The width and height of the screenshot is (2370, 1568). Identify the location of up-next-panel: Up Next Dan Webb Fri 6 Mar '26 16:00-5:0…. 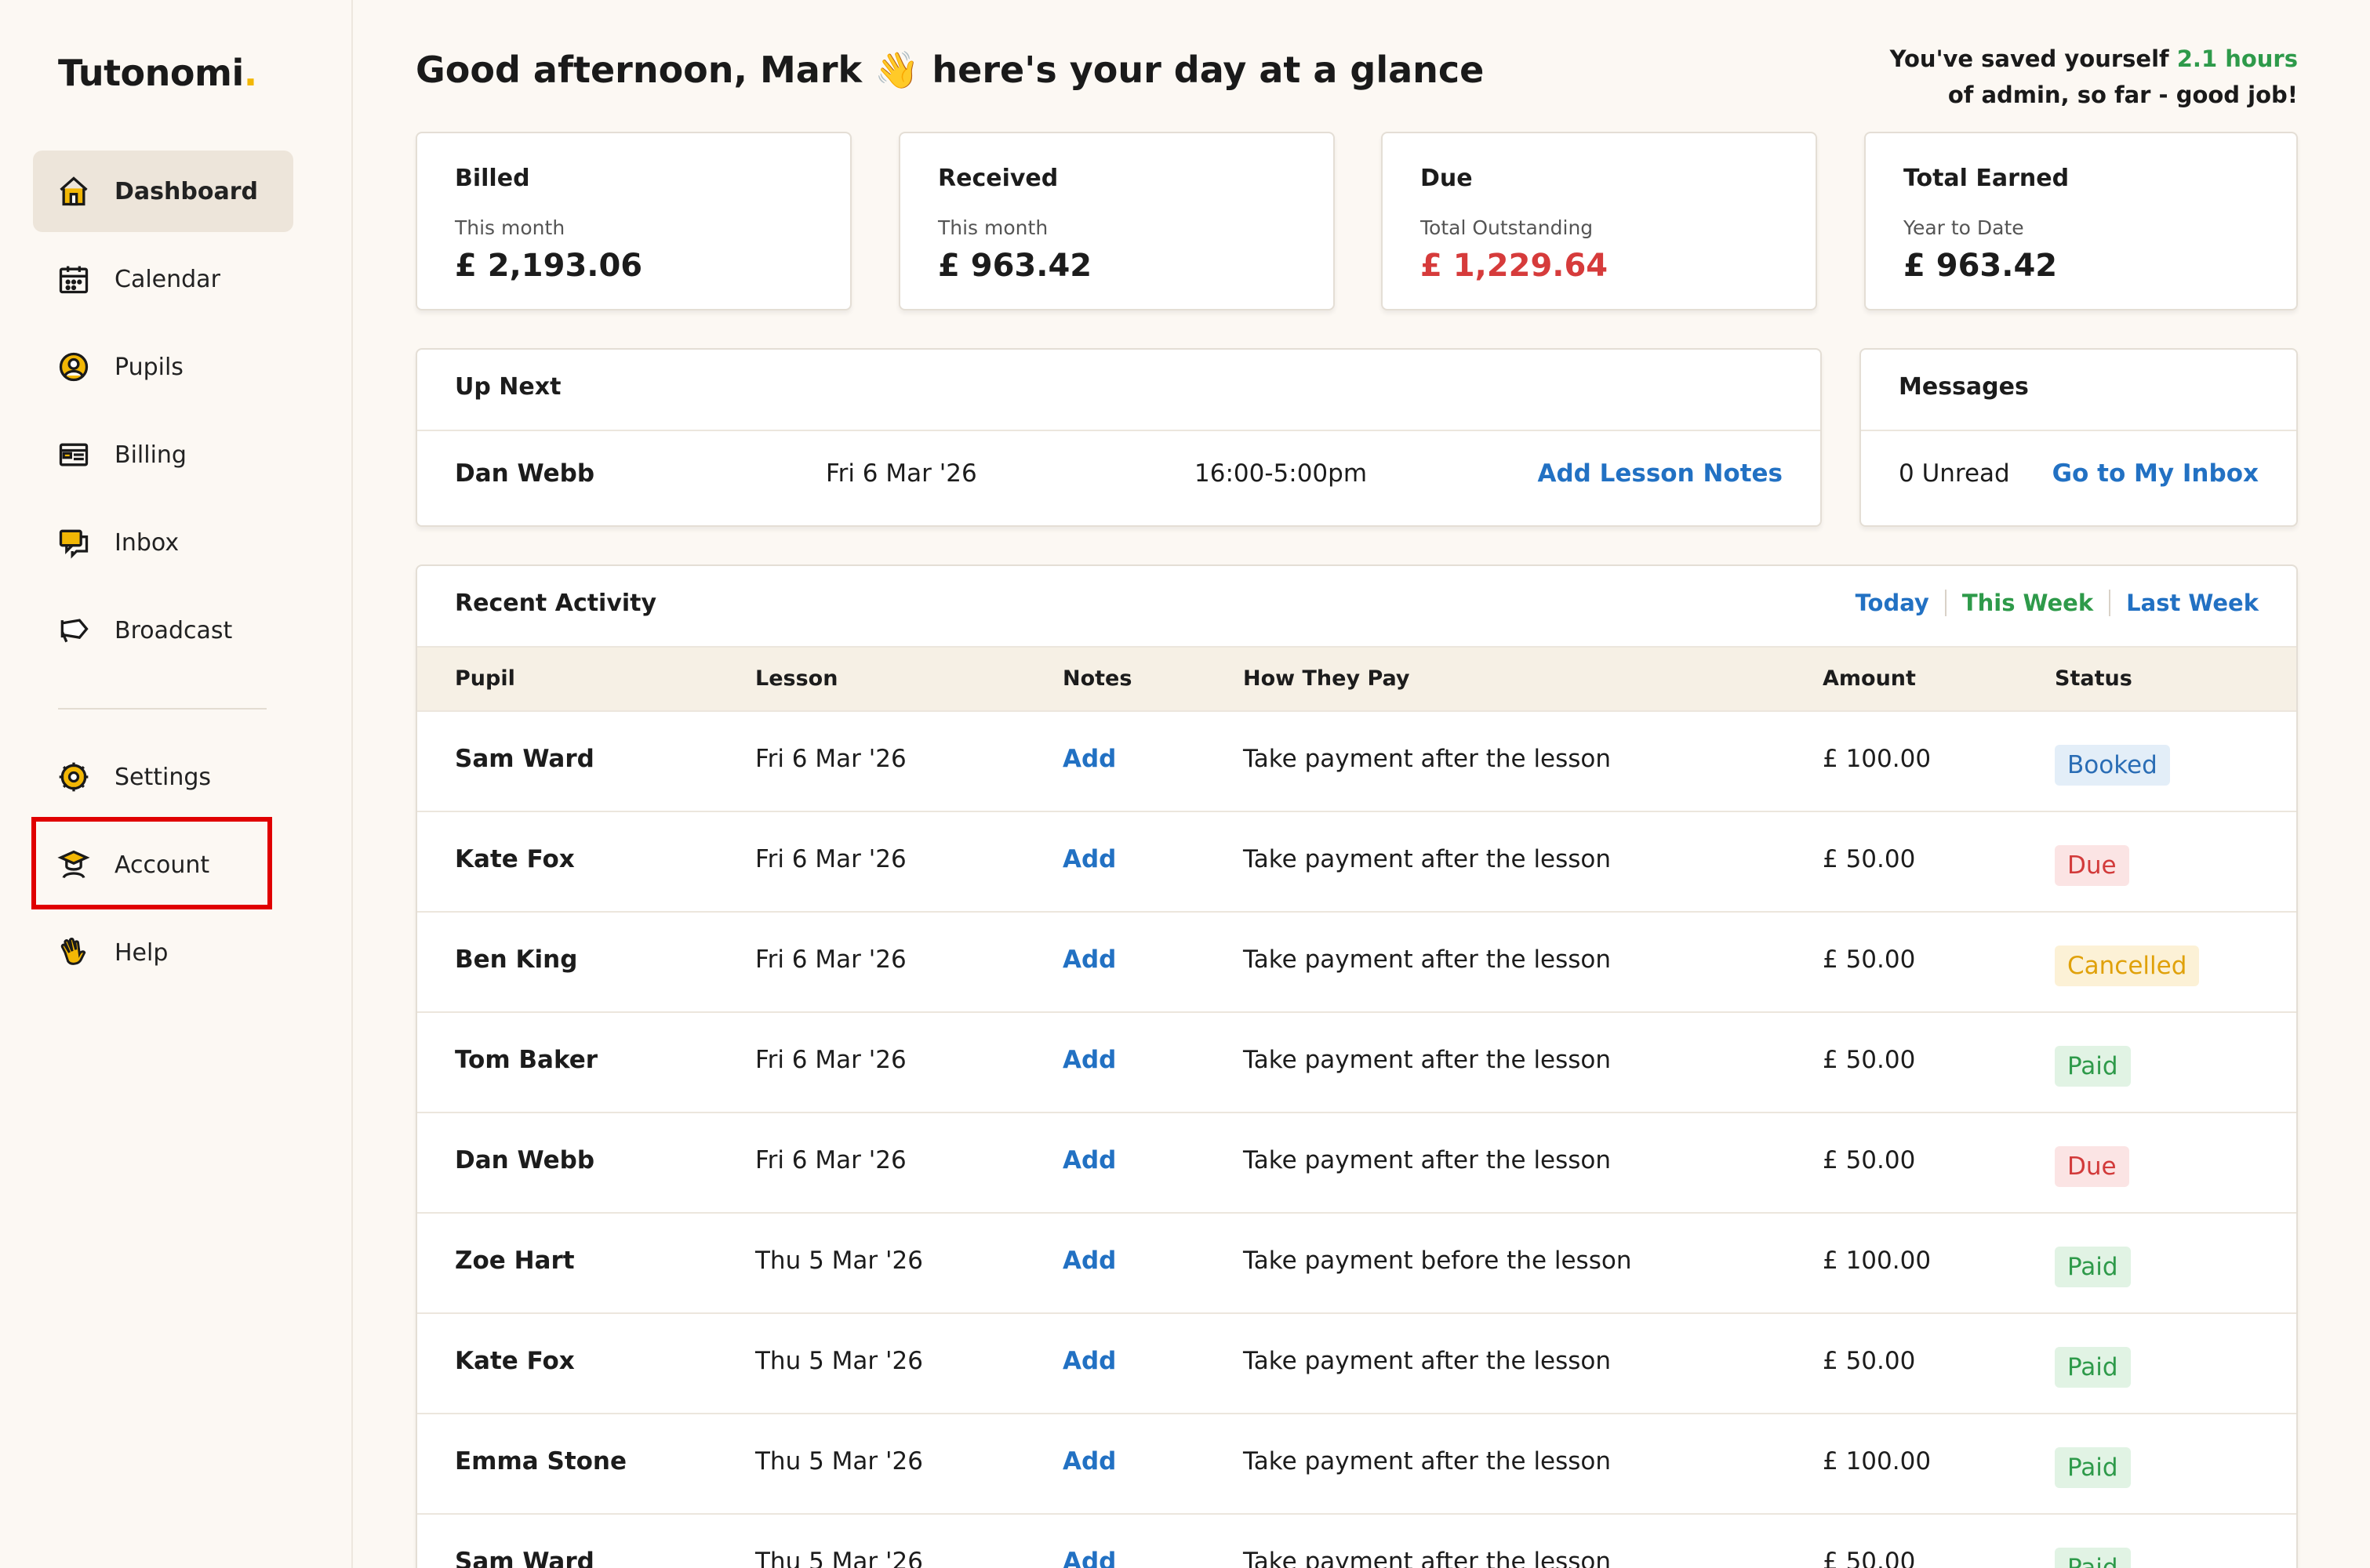
(1119, 437).